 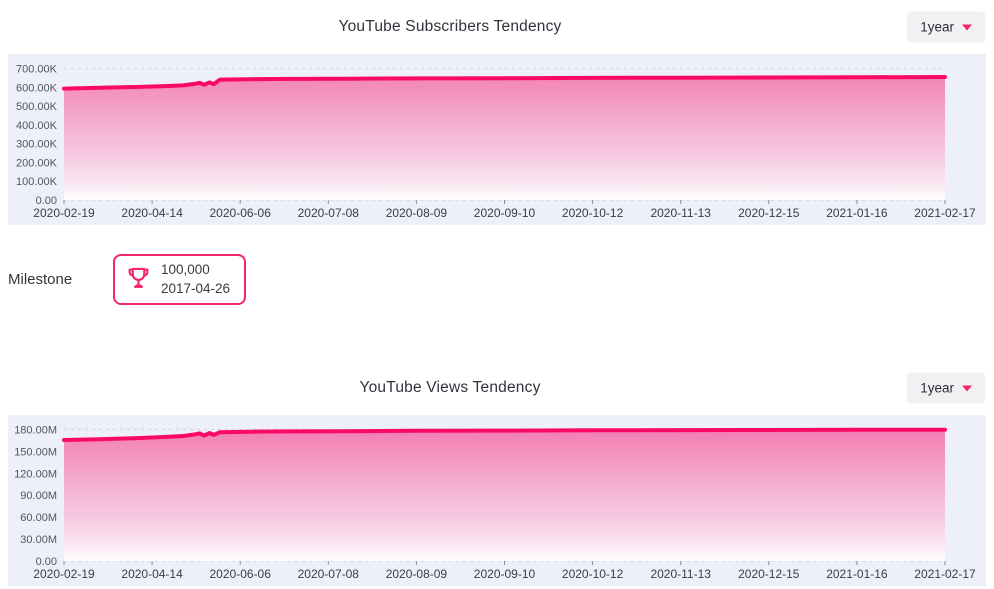 I want to click on subscribers-chart-title: YouTube Subscribers Tendency, so click(x=450, y=26).